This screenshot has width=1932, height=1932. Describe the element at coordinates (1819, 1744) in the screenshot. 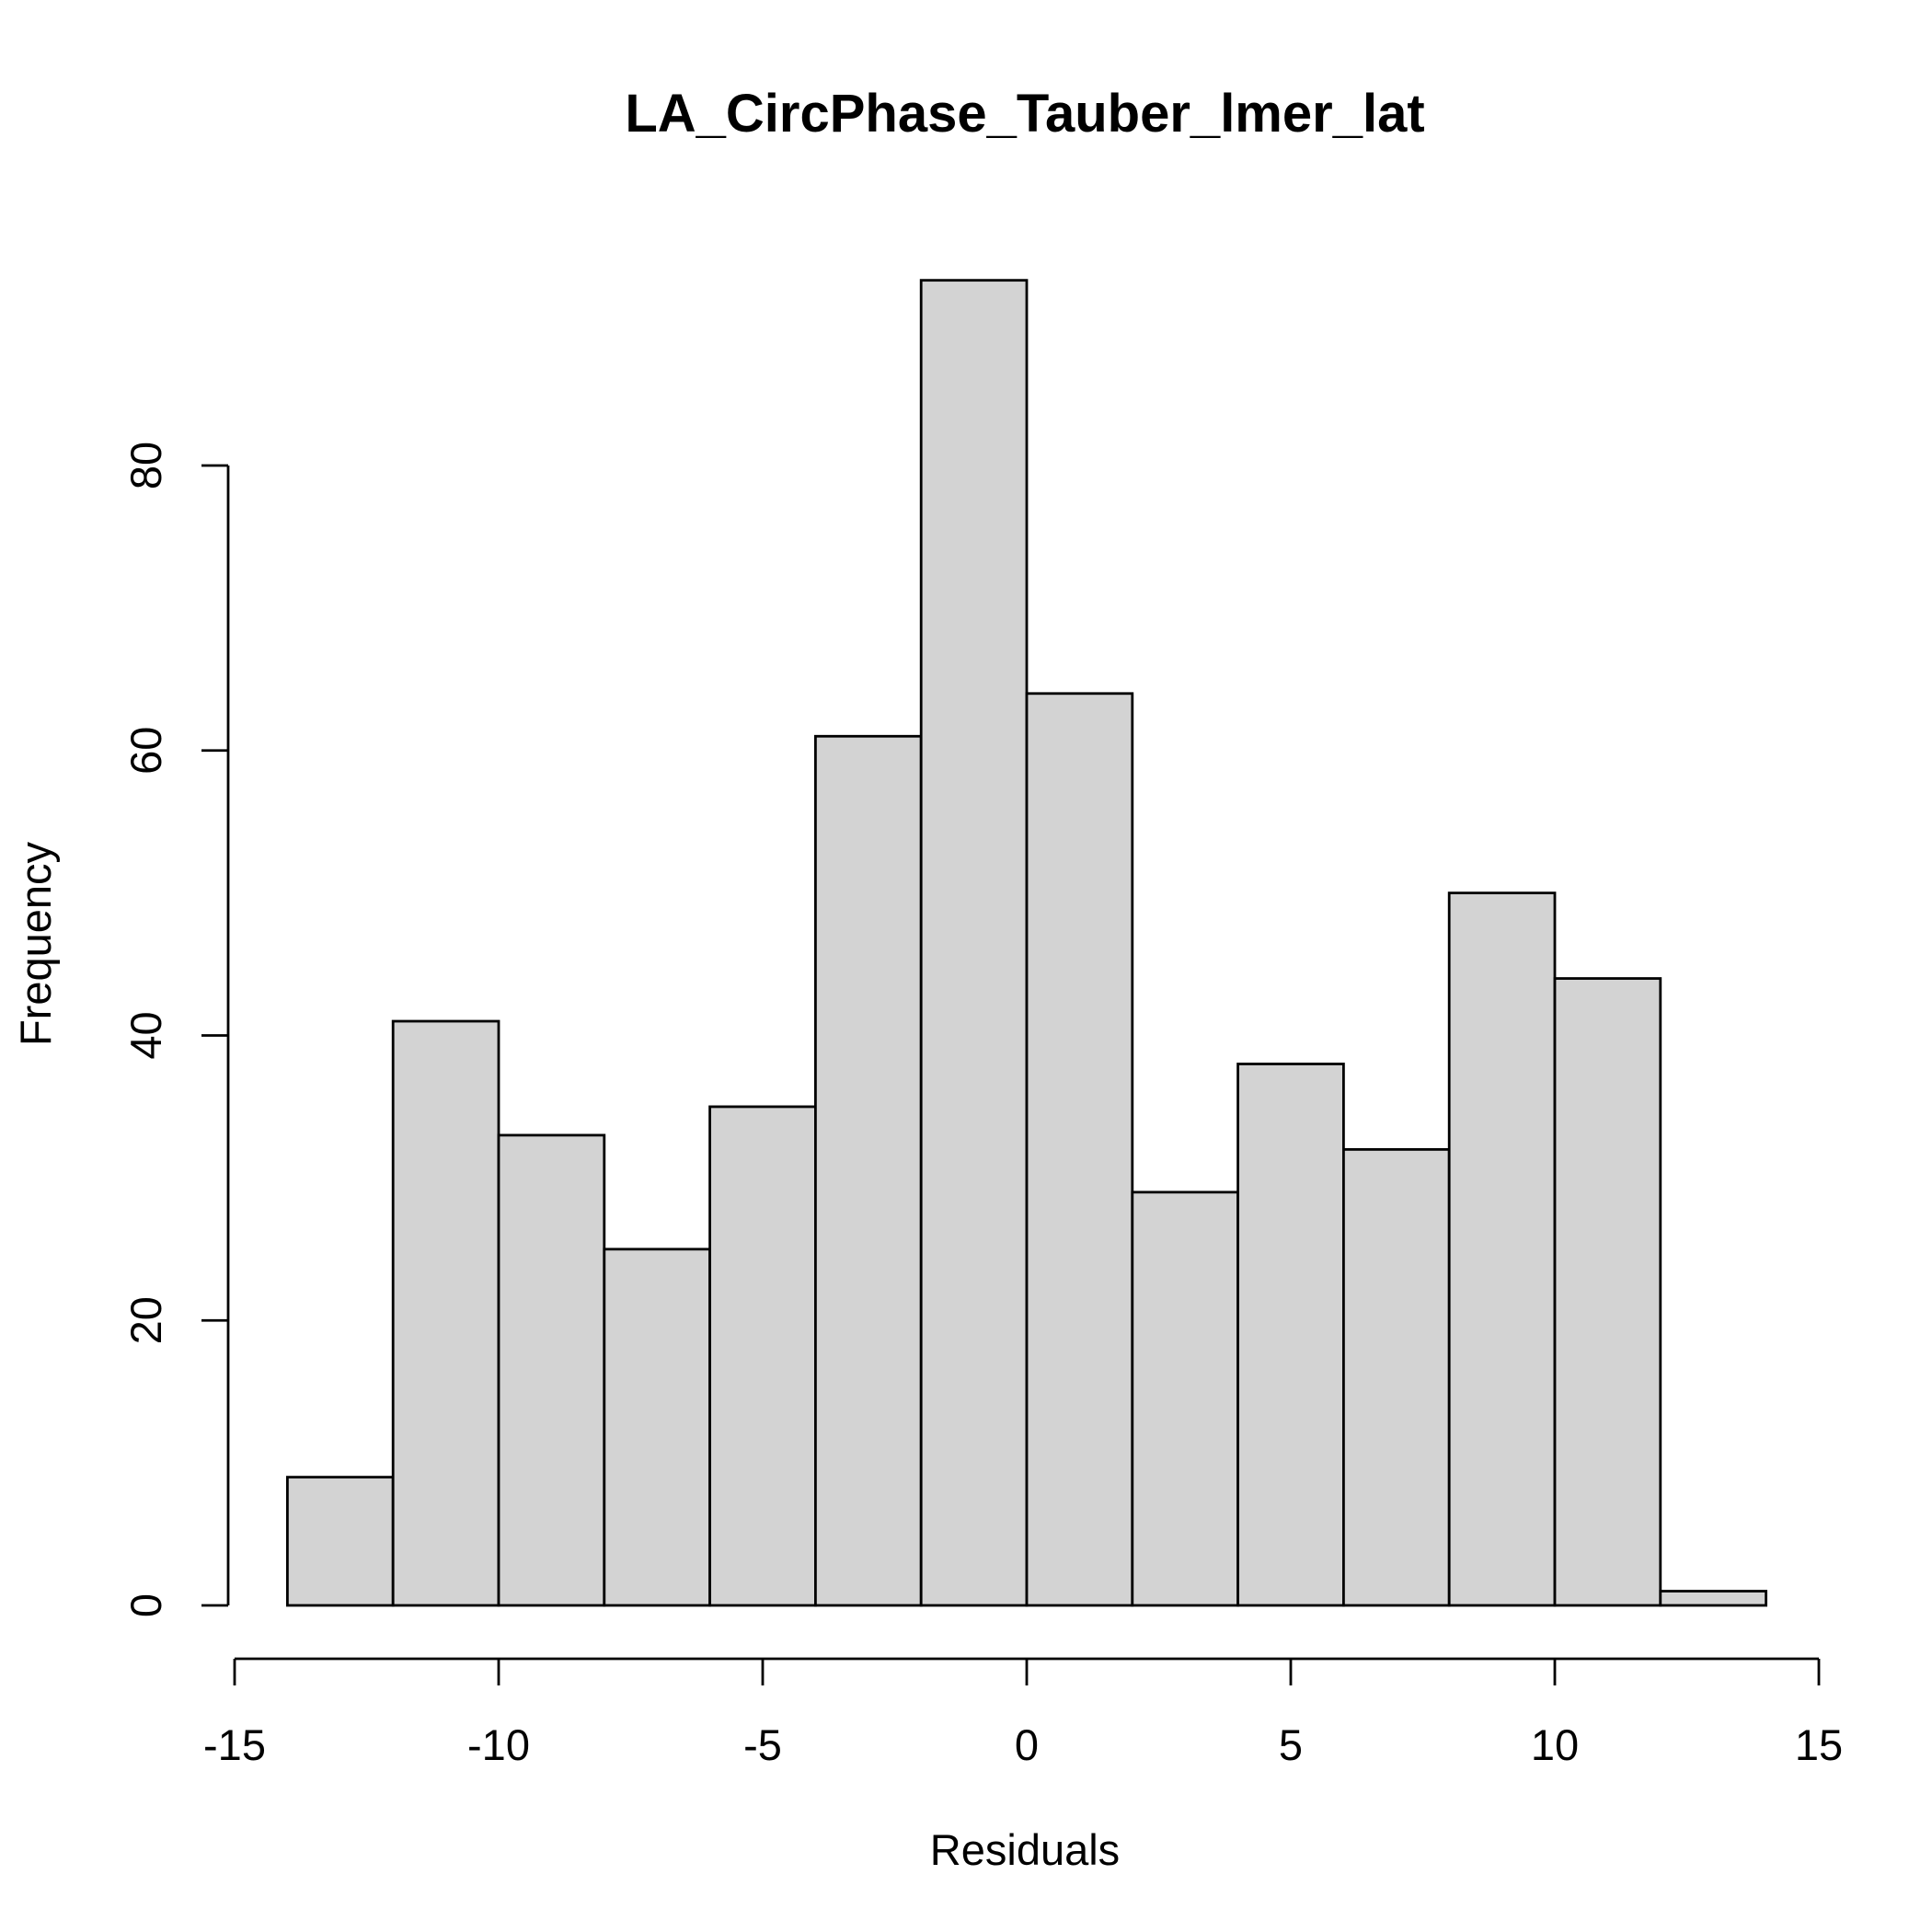

I see `x-tick-label: 15` at that location.